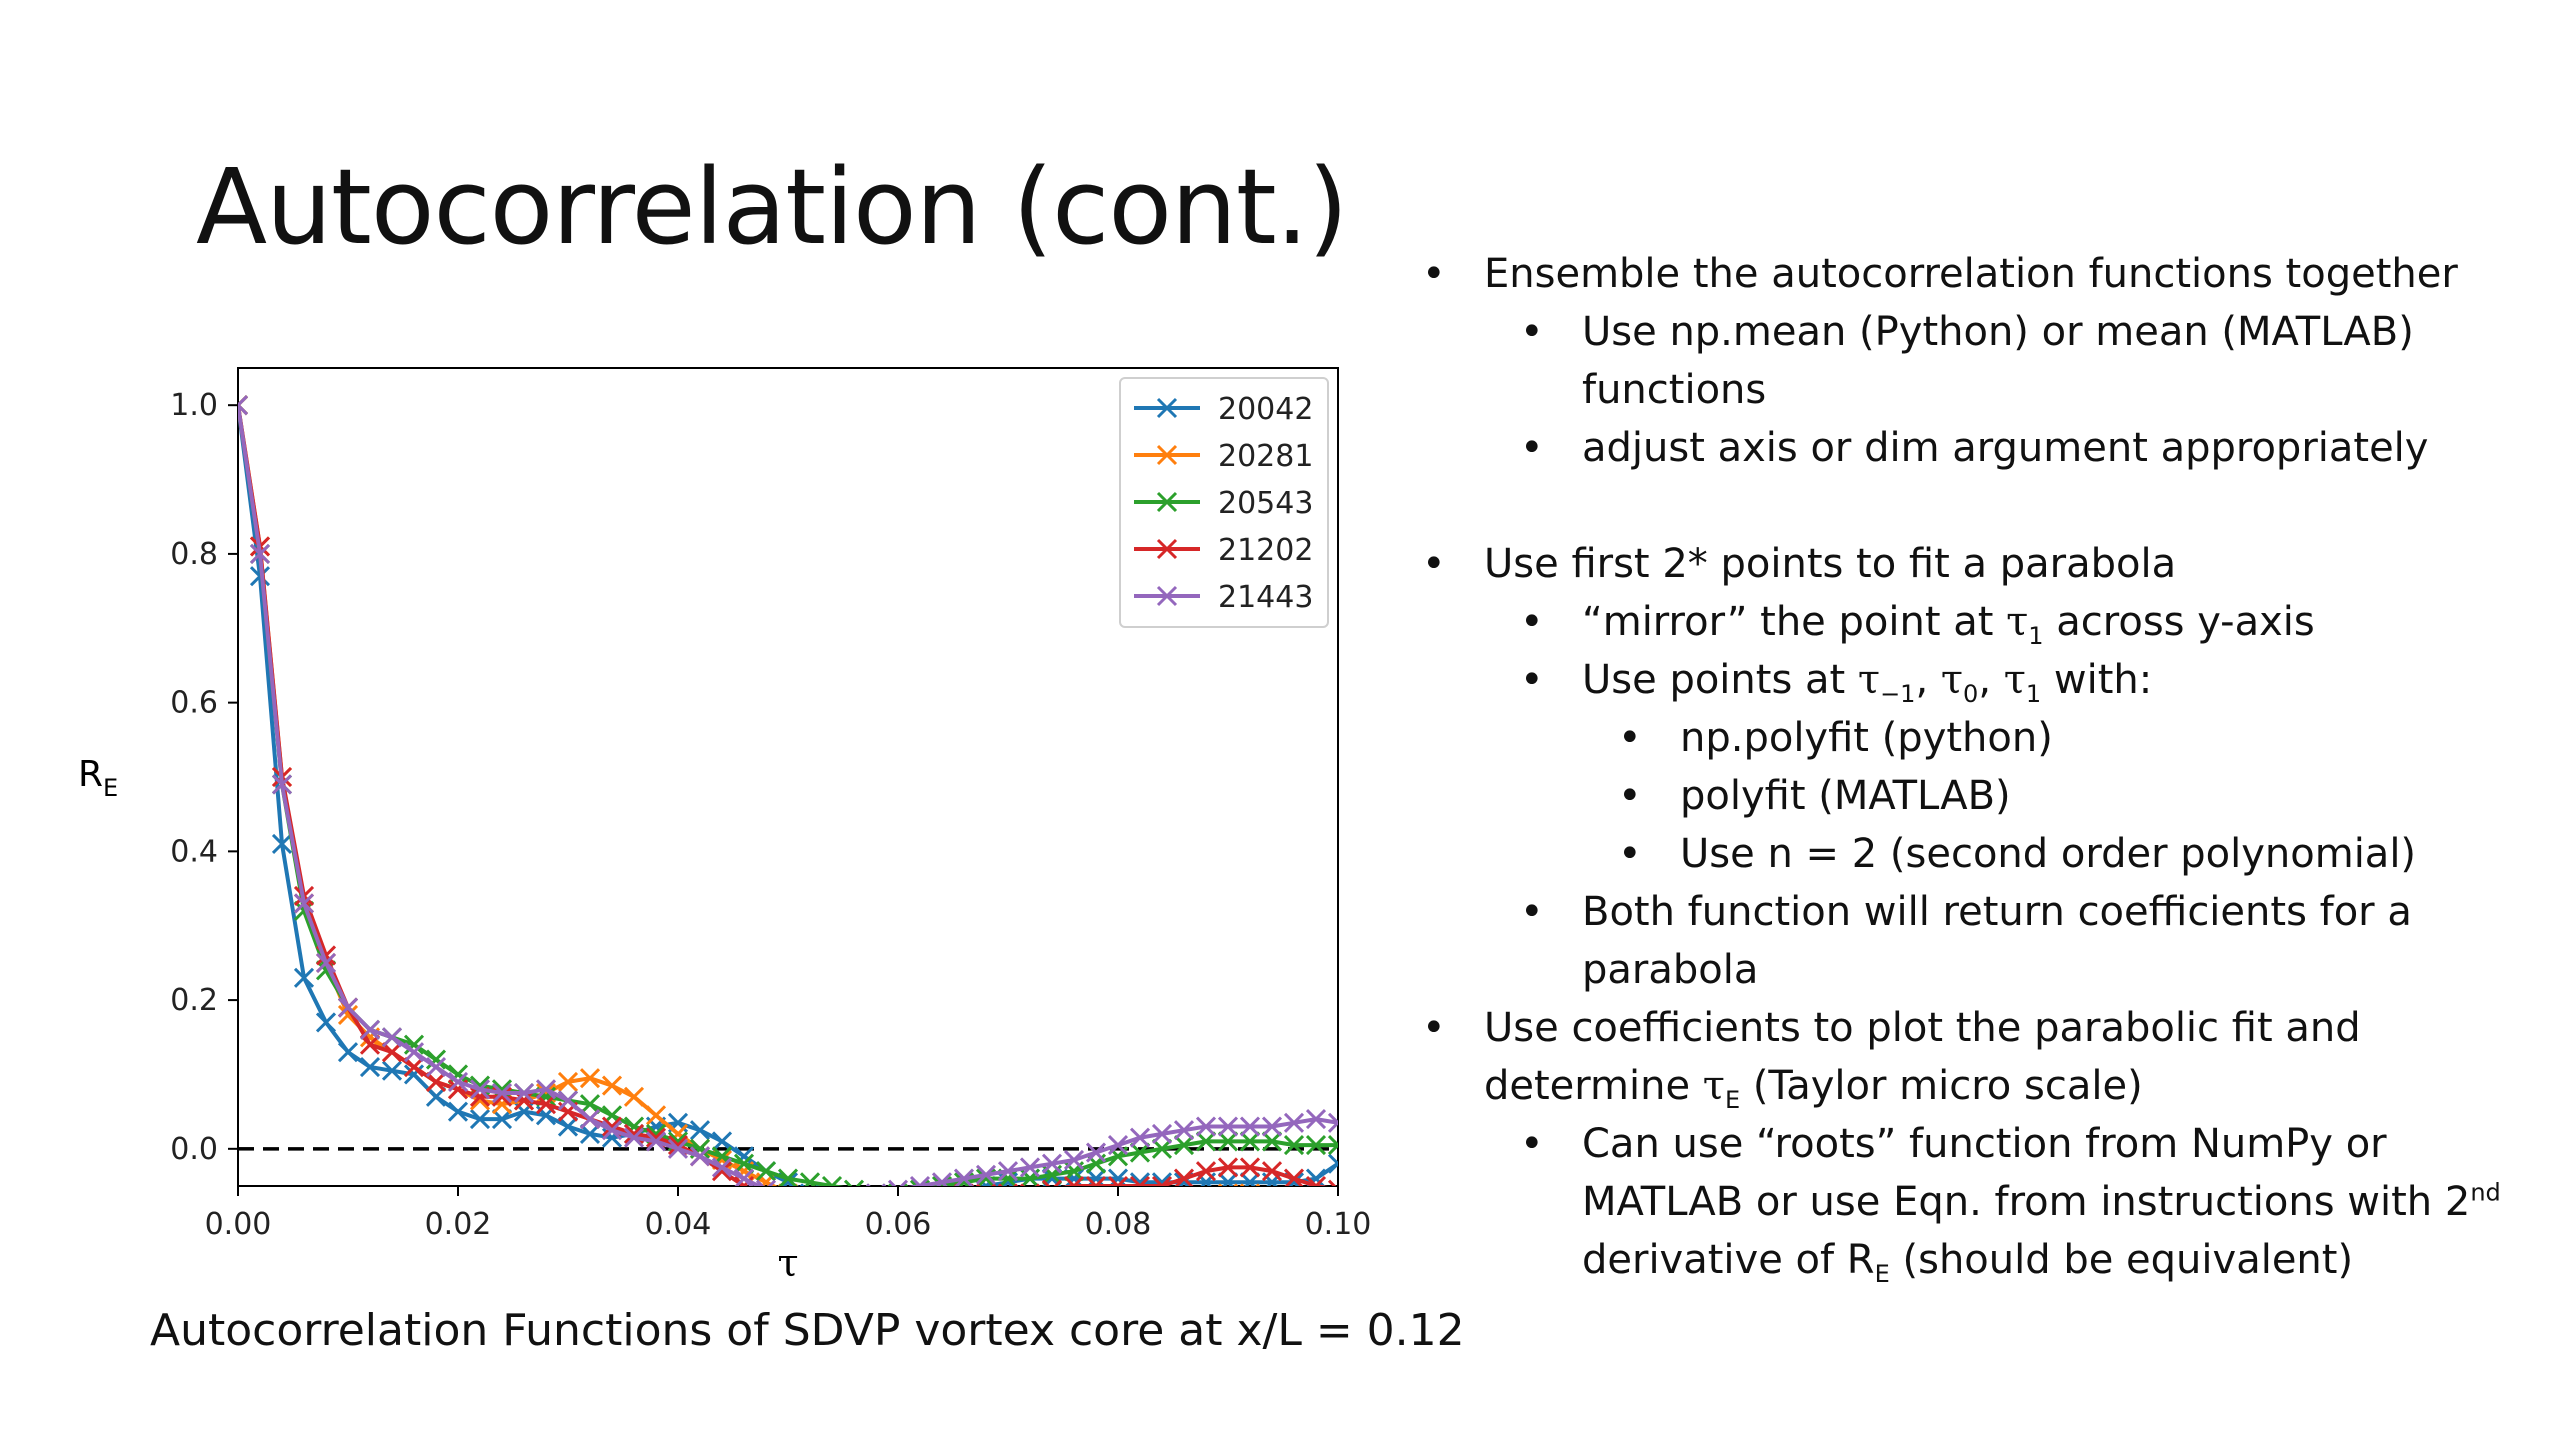 Image resolution: width=2560 pixels, height=1440 pixels. I want to click on bullet-use-n2: Use n = 2 (second order polynomial), so click(1975, 854).